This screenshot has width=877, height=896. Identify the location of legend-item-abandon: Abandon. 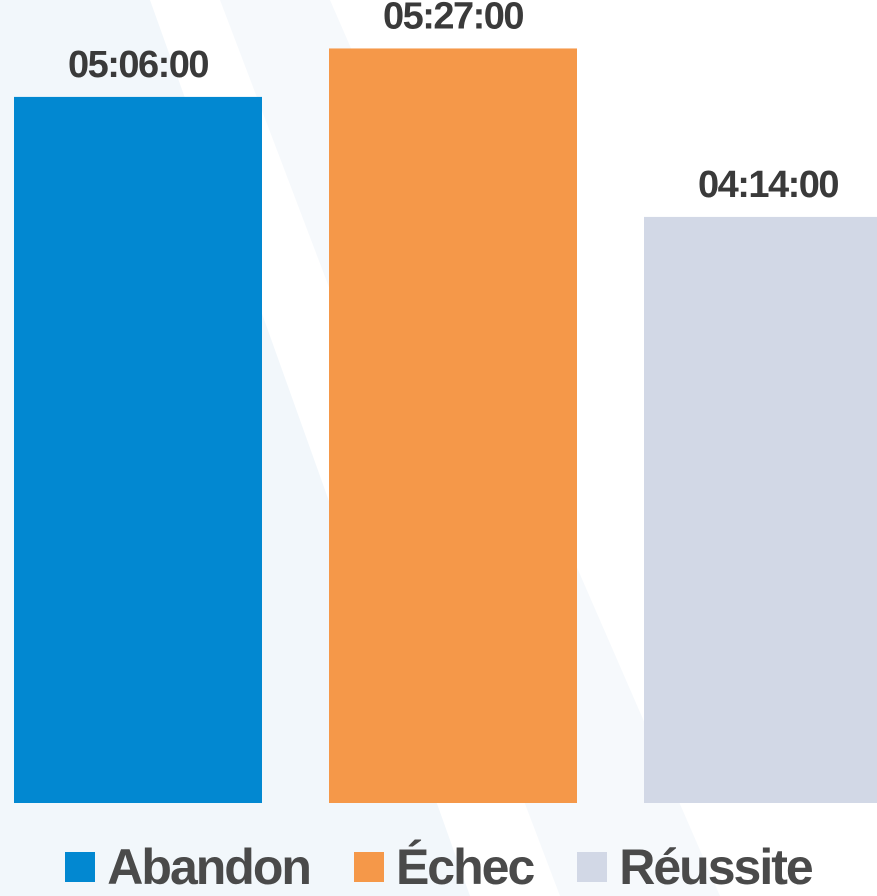
(188, 867).